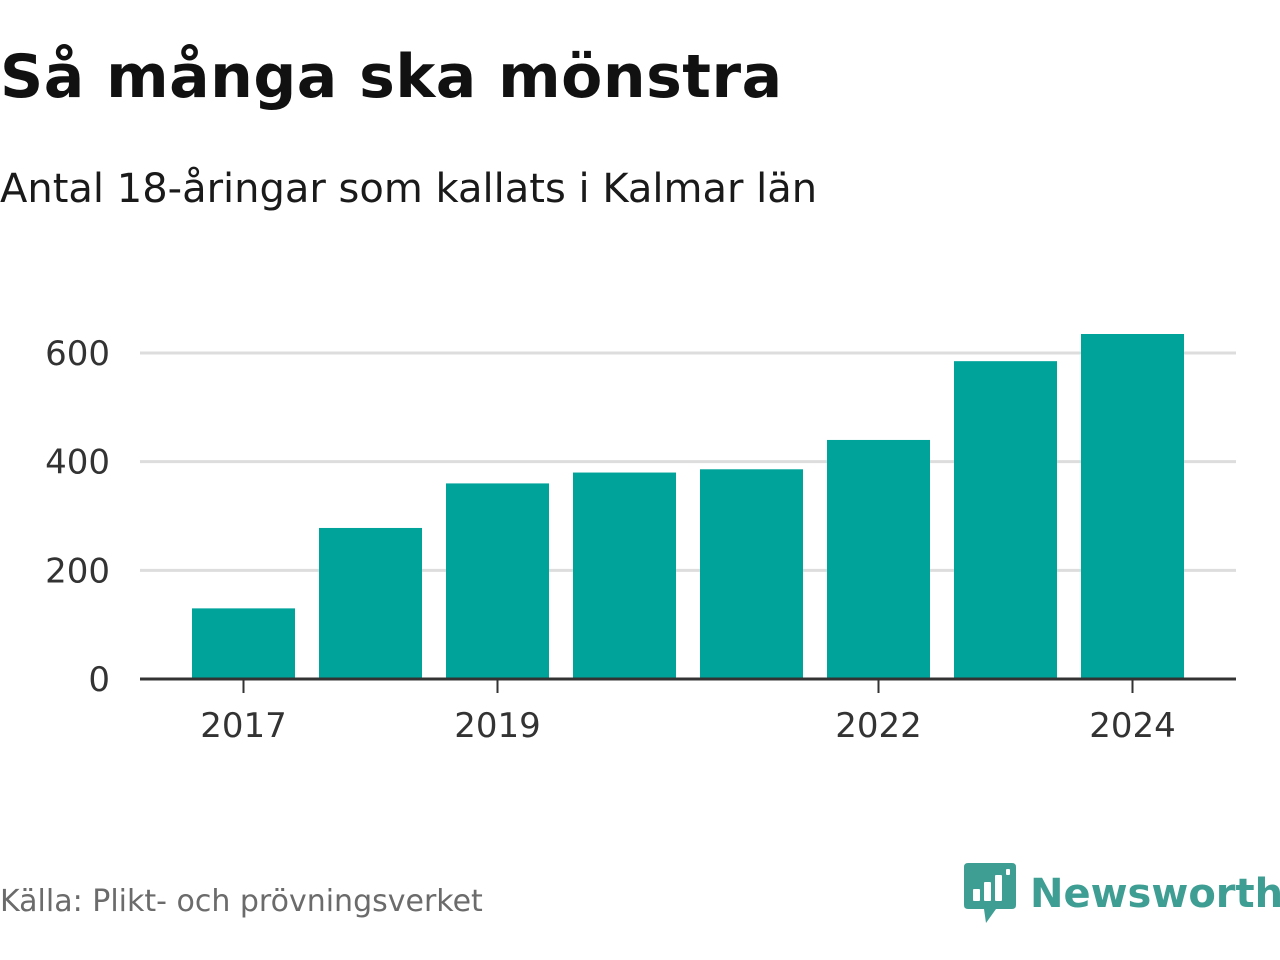 The image size is (1280, 960). What do you see at coordinates (77, 354) in the screenshot?
I see `y-tick-label-600: 600` at bounding box center [77, 354].